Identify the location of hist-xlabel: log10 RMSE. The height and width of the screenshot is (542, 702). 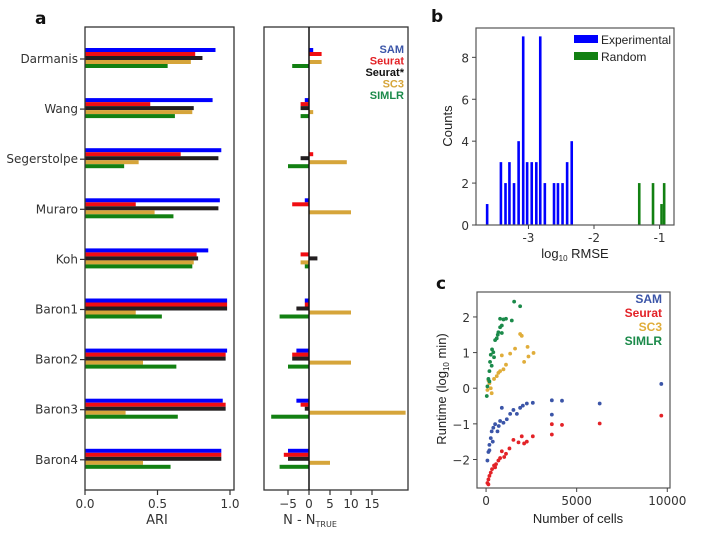
(575, 254).